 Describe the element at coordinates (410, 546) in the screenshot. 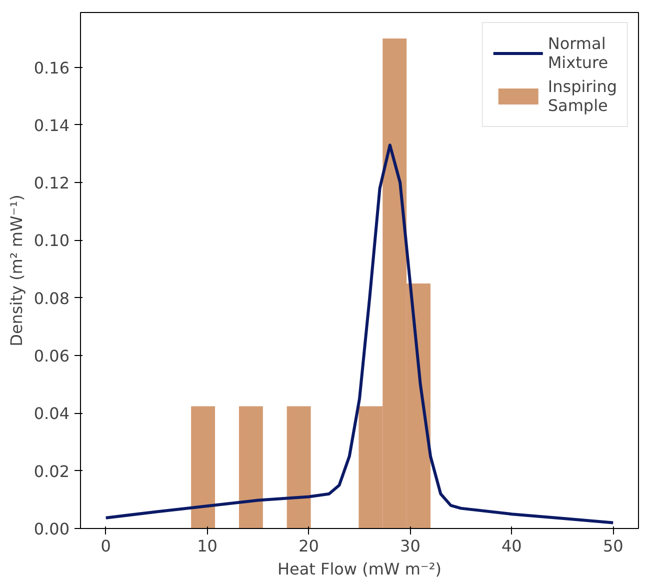

I see `x-tick-label: 30` at that location.